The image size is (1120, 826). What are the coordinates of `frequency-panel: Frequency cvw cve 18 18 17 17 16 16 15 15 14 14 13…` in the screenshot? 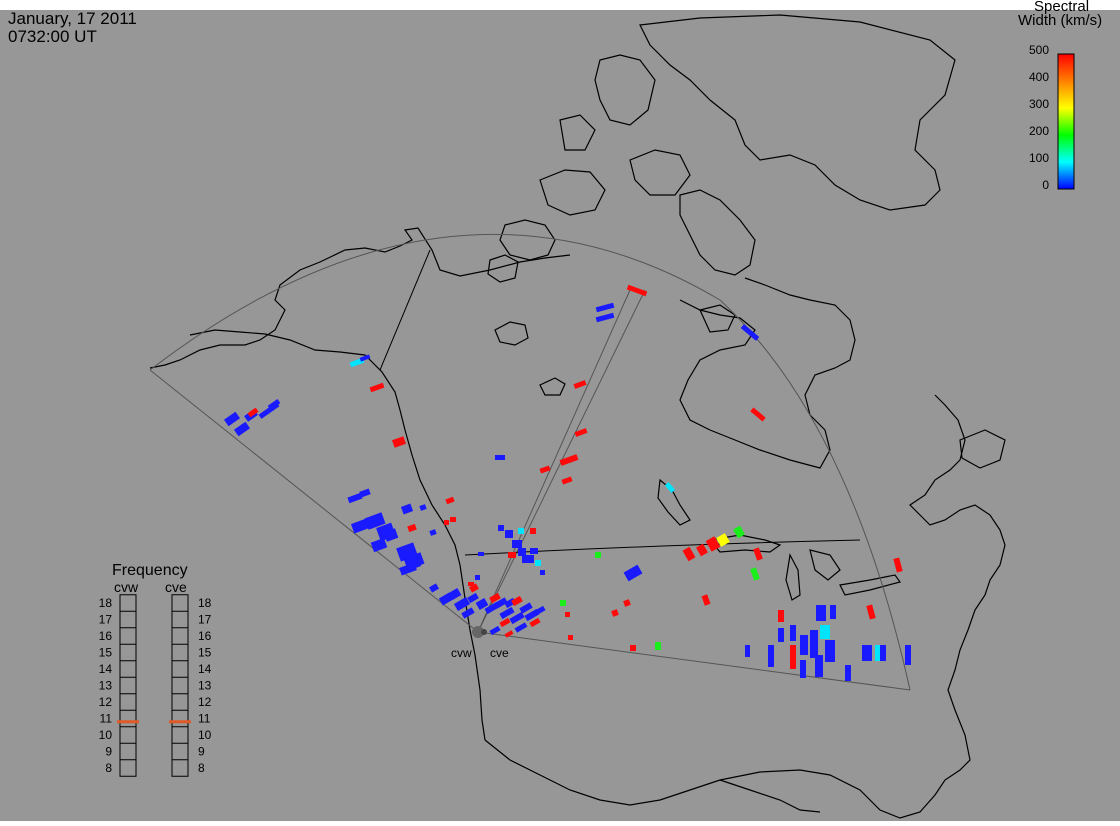 It's located at (155, 669).